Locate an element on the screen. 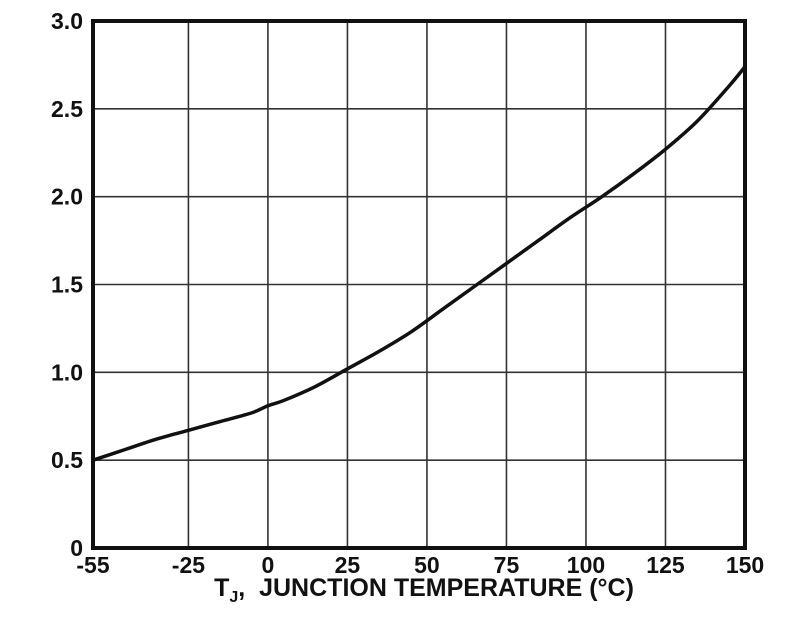 This screenshot has width=800, height=631. x-tick-label: 100 is located at coordinates (586, 565).